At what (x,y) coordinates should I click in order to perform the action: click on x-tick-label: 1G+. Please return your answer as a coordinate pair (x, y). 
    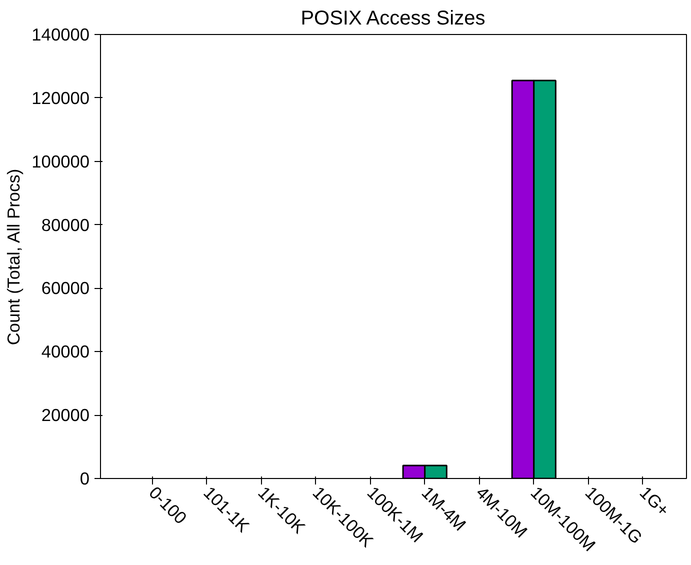
    Looking at the image, I should click on (655, 501).